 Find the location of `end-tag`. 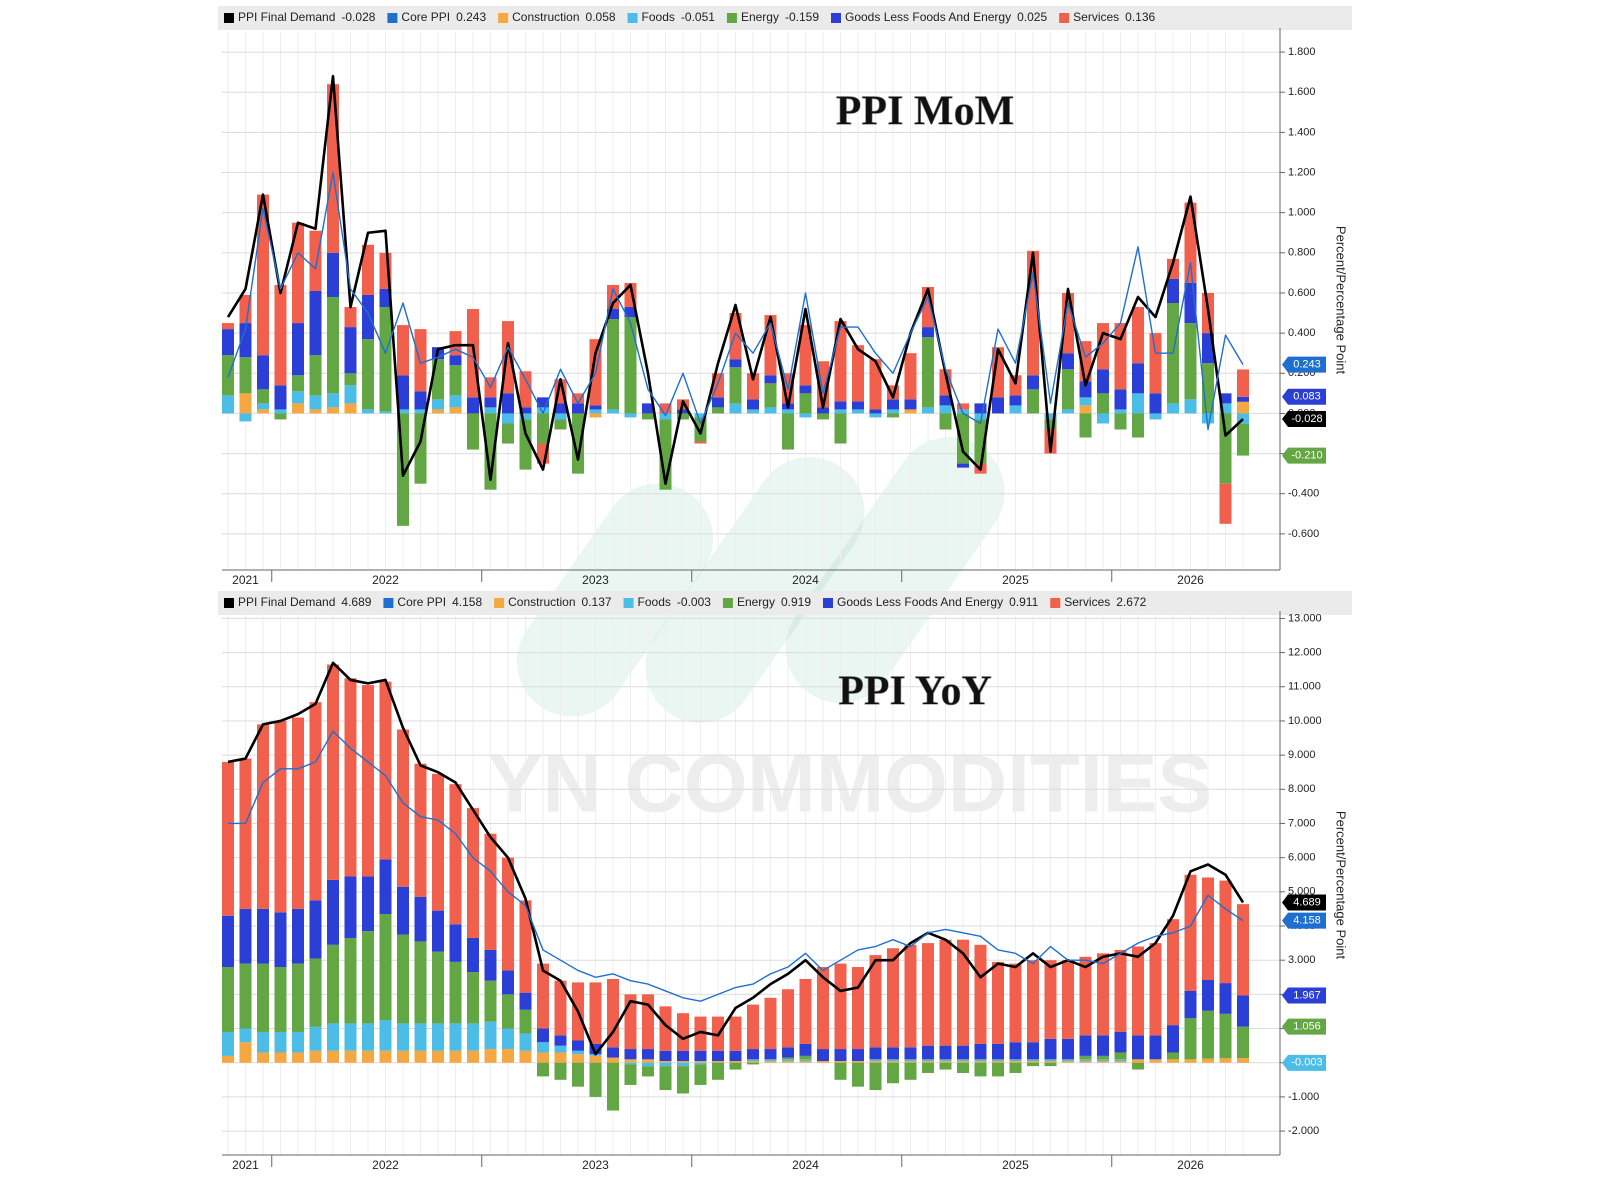

end-tag is located at coordinates (1304, 419).